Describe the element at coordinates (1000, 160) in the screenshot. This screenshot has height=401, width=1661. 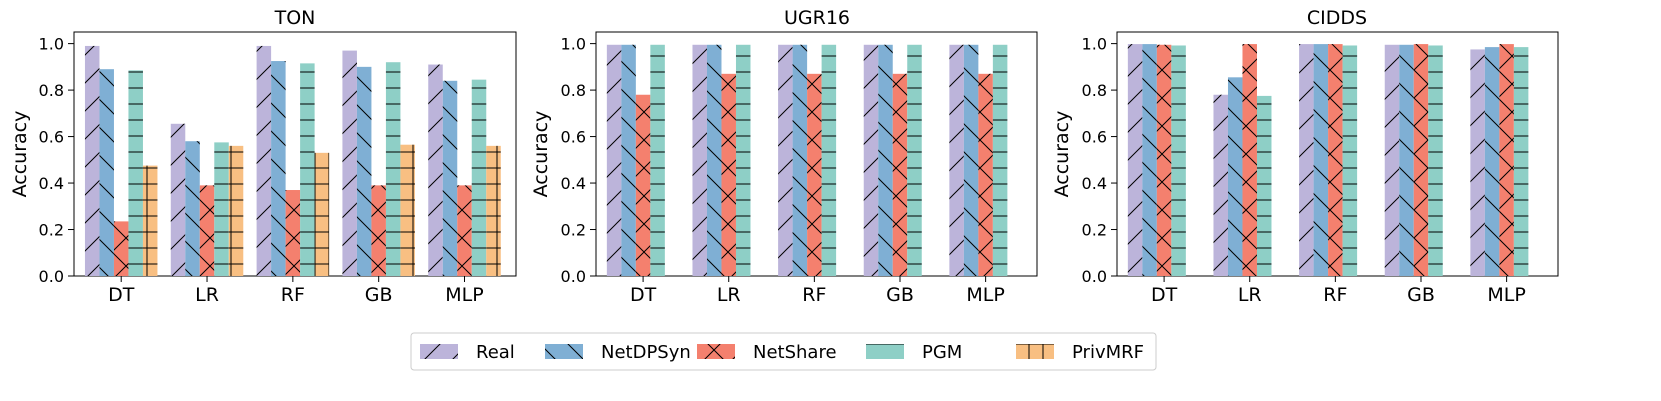
I see `bar-hatch-pgm-mlp` at that location.